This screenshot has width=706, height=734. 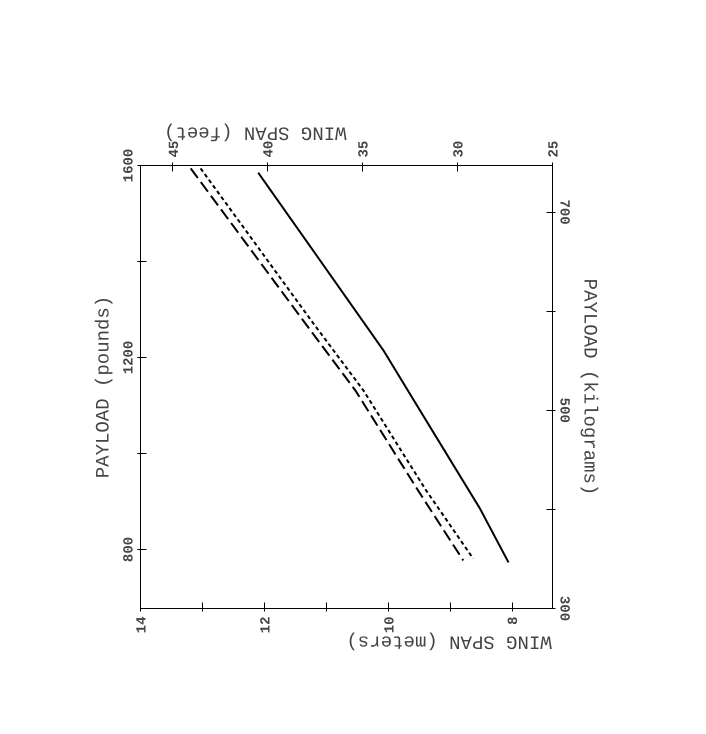 What do you see at coordinates (364, 149) in the screenshot?
I see `x2-tick-label: 35` at bounding box center [364, 149].